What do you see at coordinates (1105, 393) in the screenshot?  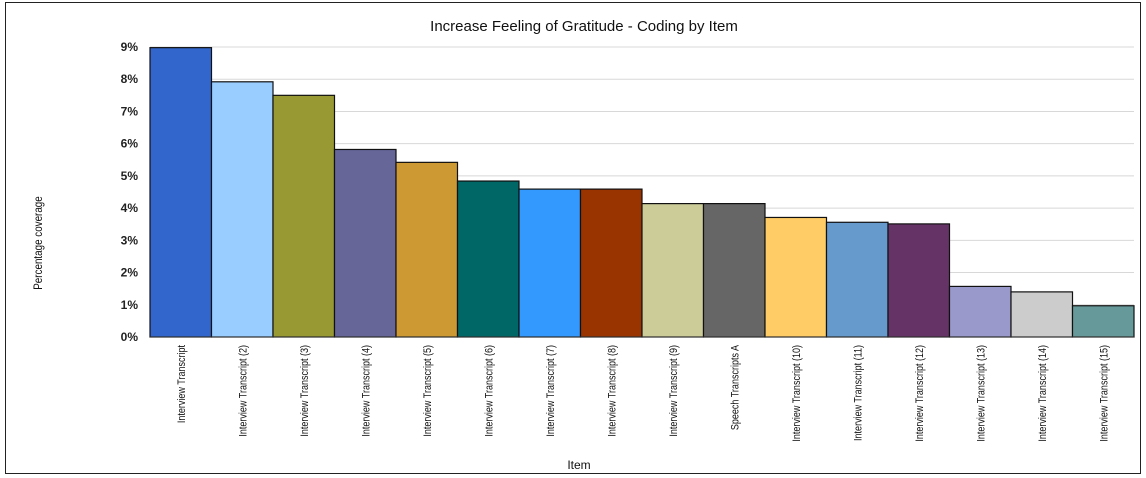 I see `x-tick-label: Interview Transcript (15)` at bounding box center [1105, 393].